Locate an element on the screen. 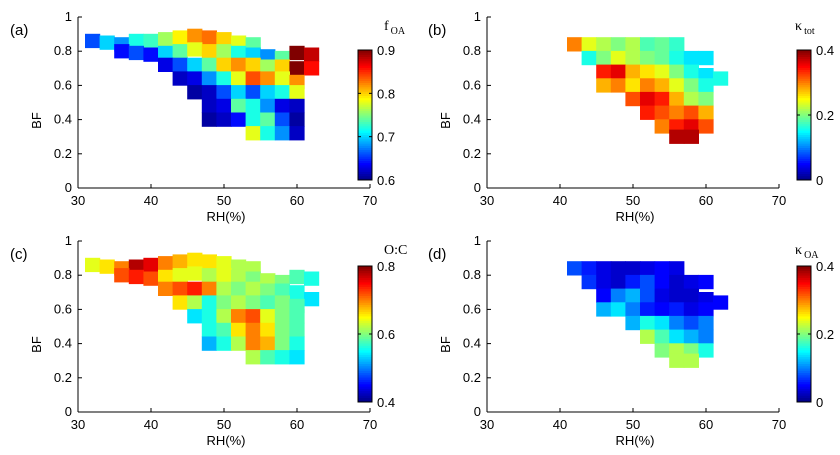 The width and height of the screenshot is (840, 455). x-tick-label: 60 is located at coordinates (706, 200).